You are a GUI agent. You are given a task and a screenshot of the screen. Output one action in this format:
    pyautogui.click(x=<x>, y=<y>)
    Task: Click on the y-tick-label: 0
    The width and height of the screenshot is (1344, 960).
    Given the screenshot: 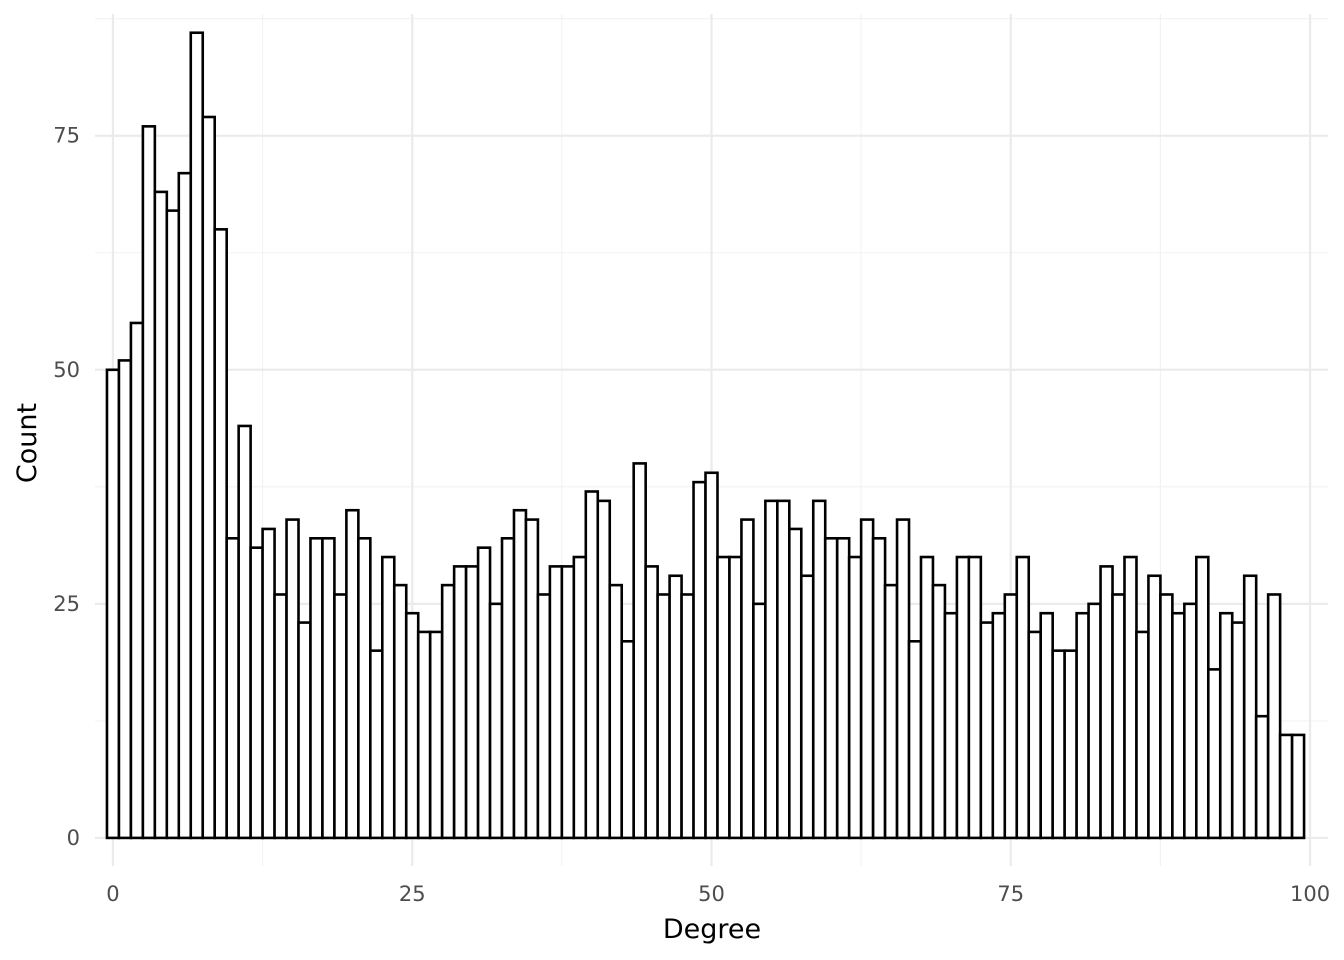 What is the action you would take?
    pyautogui.click(x=73, y=838)
    